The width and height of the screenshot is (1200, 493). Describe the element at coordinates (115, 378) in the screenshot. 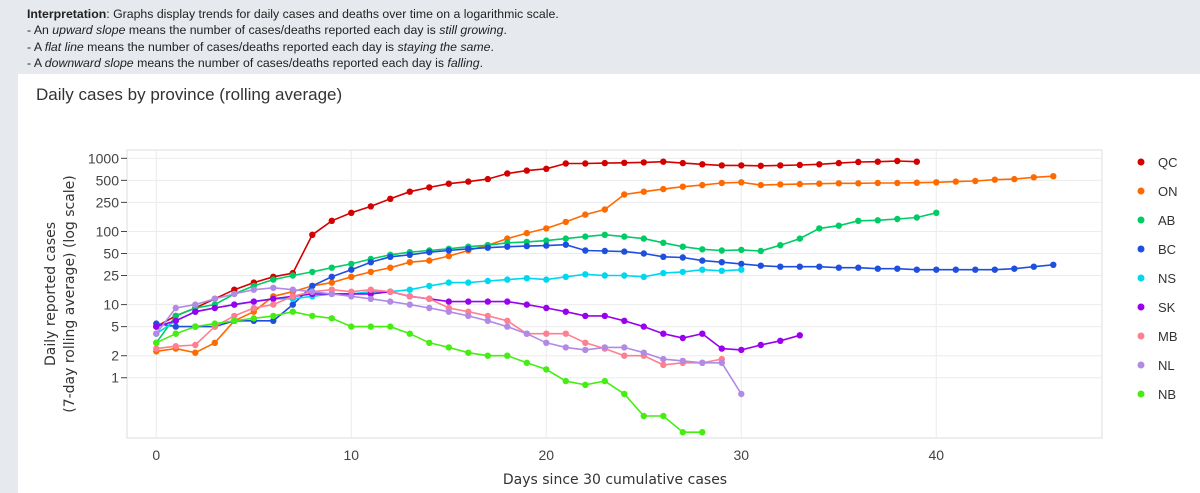

I see `y-tick-label: 1` at that location.